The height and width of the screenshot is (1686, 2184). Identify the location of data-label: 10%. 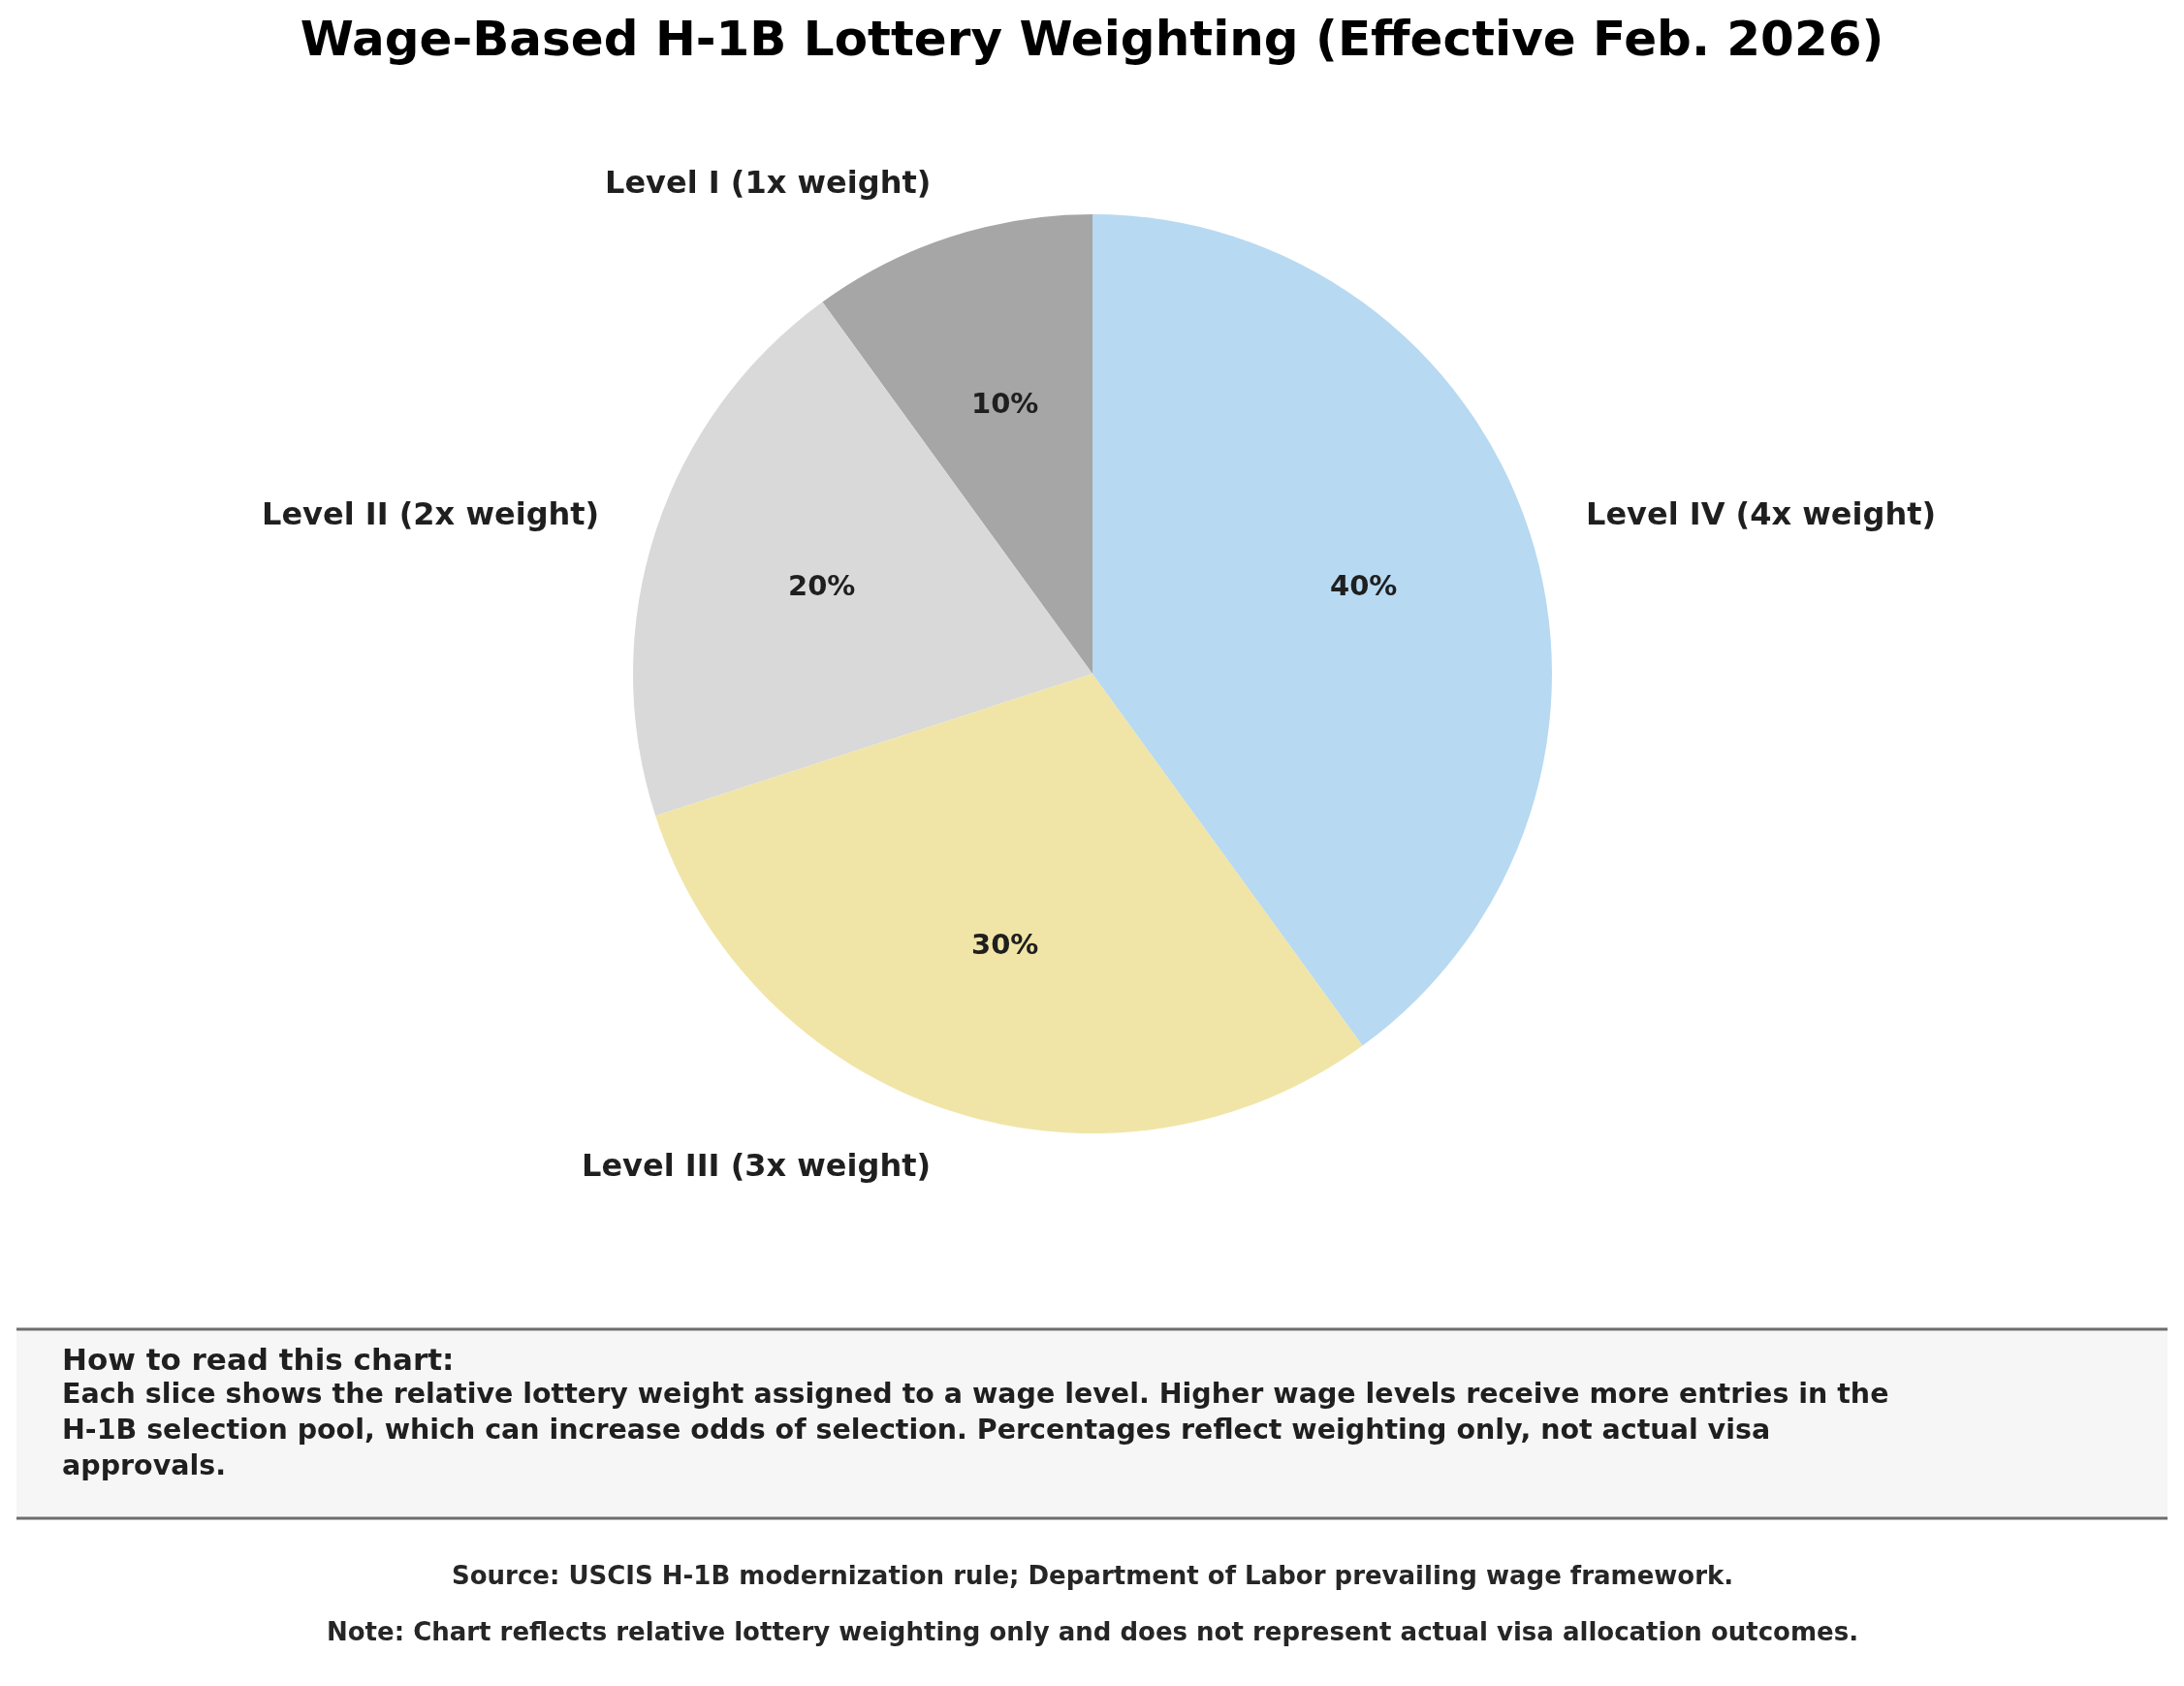
(1005, 403).